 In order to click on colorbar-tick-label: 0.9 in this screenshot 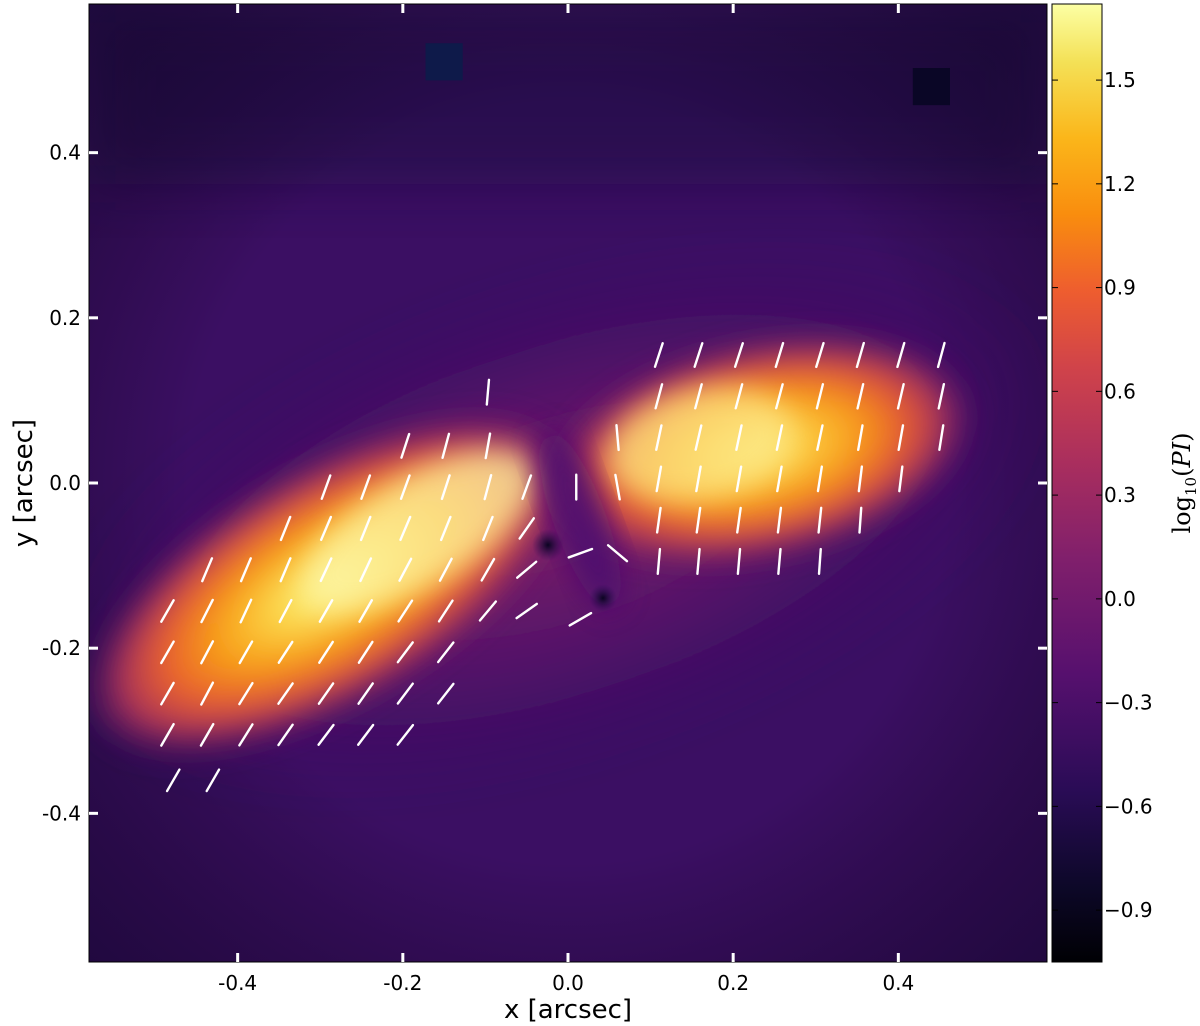, I will do `click(1120, 288)`.